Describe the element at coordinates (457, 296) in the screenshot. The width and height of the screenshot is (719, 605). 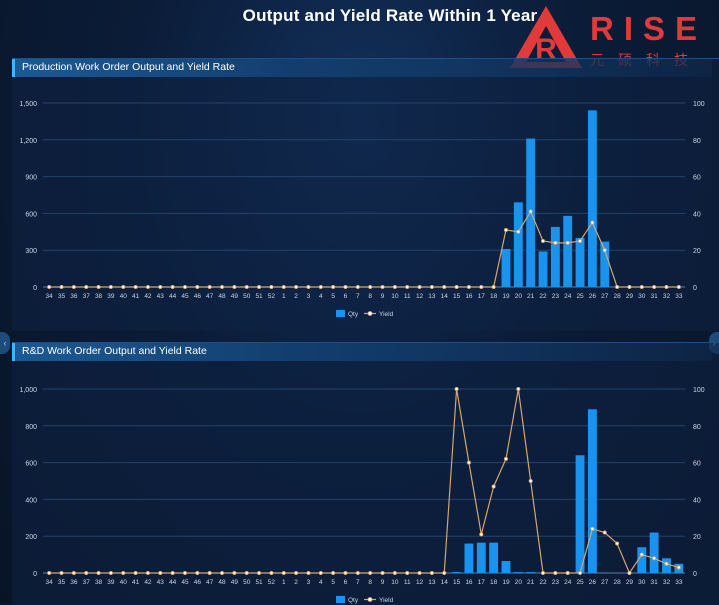
I see `x-tick-label: 15` at that location.